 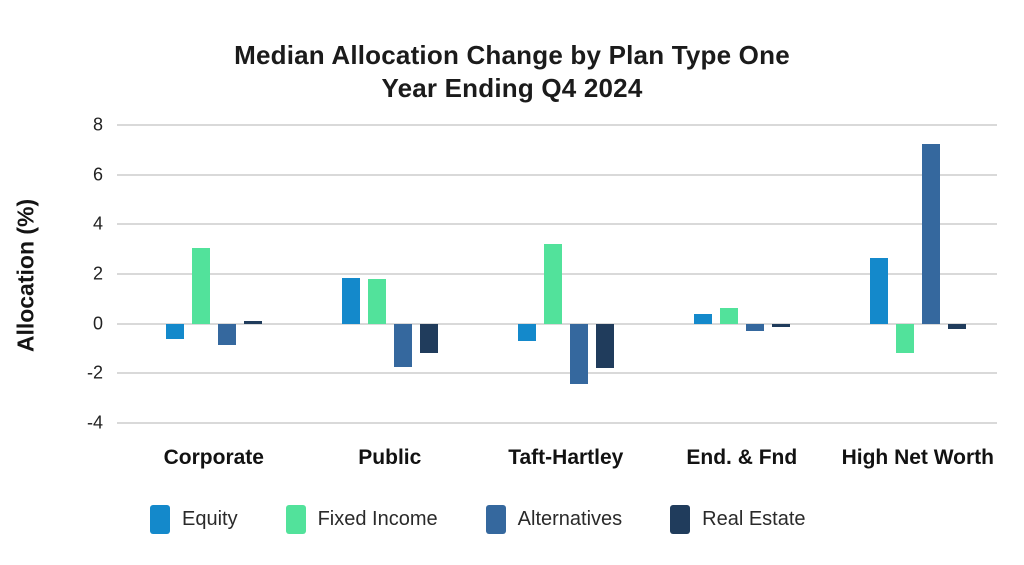 What do you see at coordinates (97, 223) in the screenshot?
I see `y-tick-label: 4` at bounding box center [97, 223].